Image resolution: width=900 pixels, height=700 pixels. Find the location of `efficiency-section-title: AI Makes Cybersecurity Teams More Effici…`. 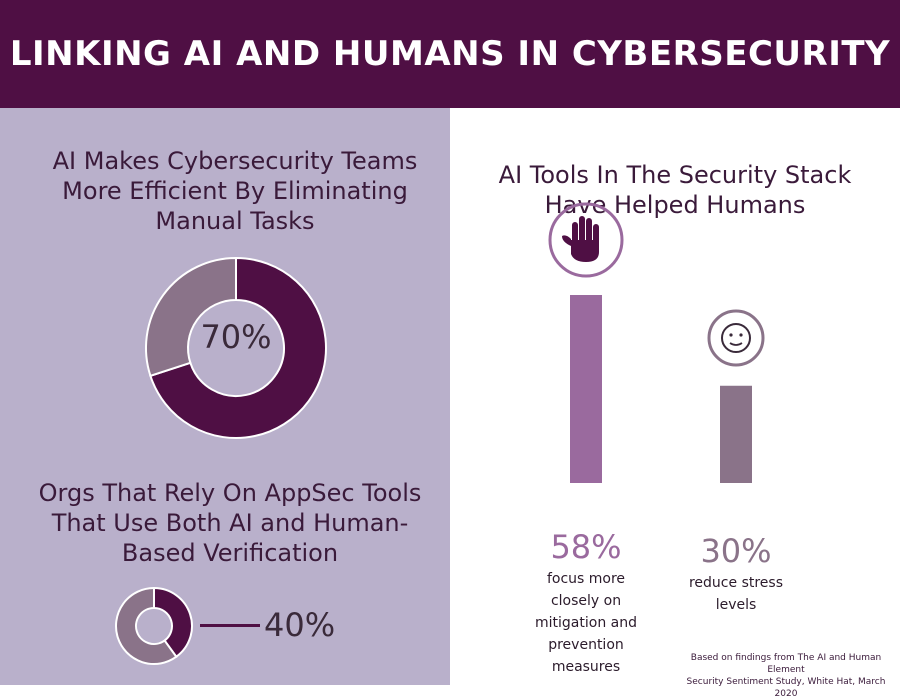

efficiency-section-title: AI Makes Cybersecurity Teams More Effici… is located at coordinates (235, 191).